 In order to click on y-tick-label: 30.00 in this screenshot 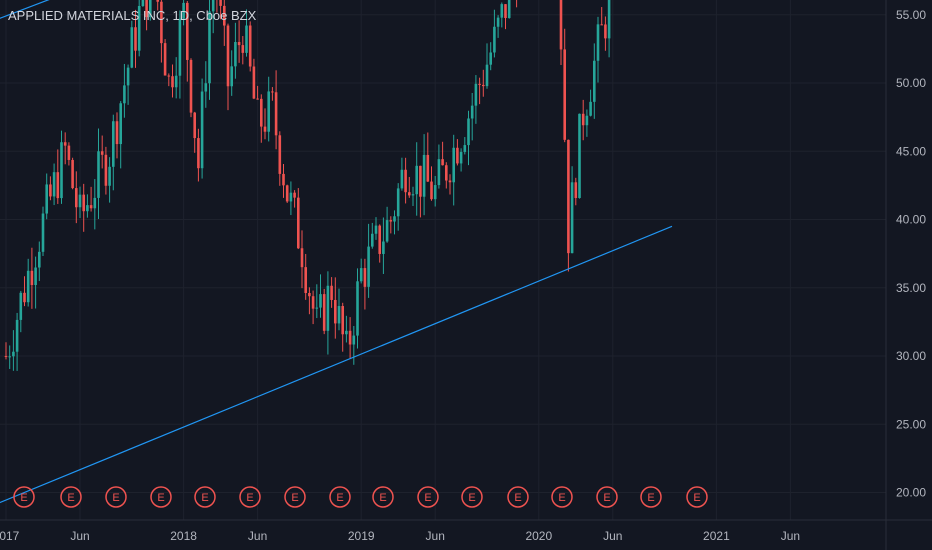, I will do `click(911, 356)`.